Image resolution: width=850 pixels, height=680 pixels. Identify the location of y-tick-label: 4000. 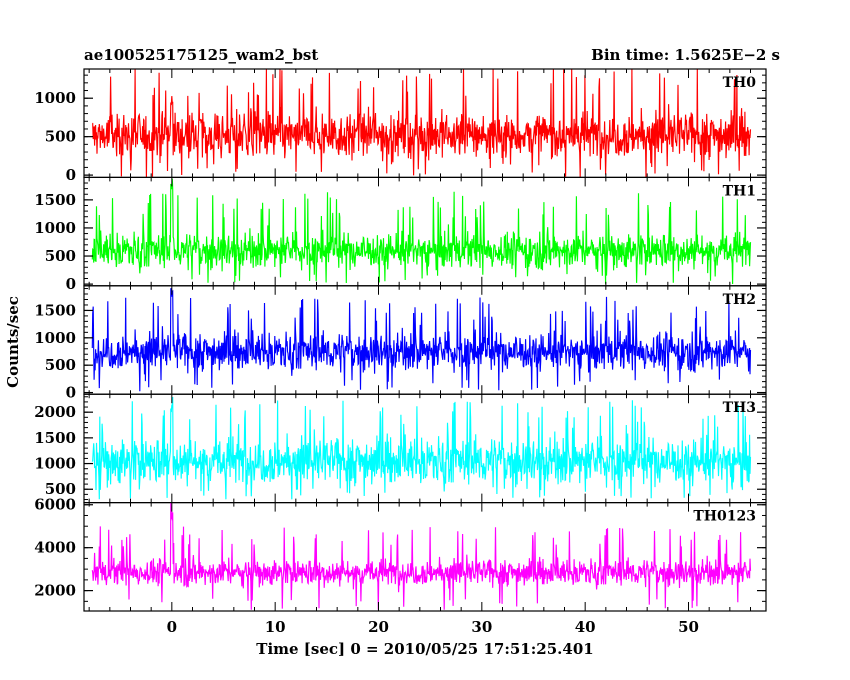
(55, 548).